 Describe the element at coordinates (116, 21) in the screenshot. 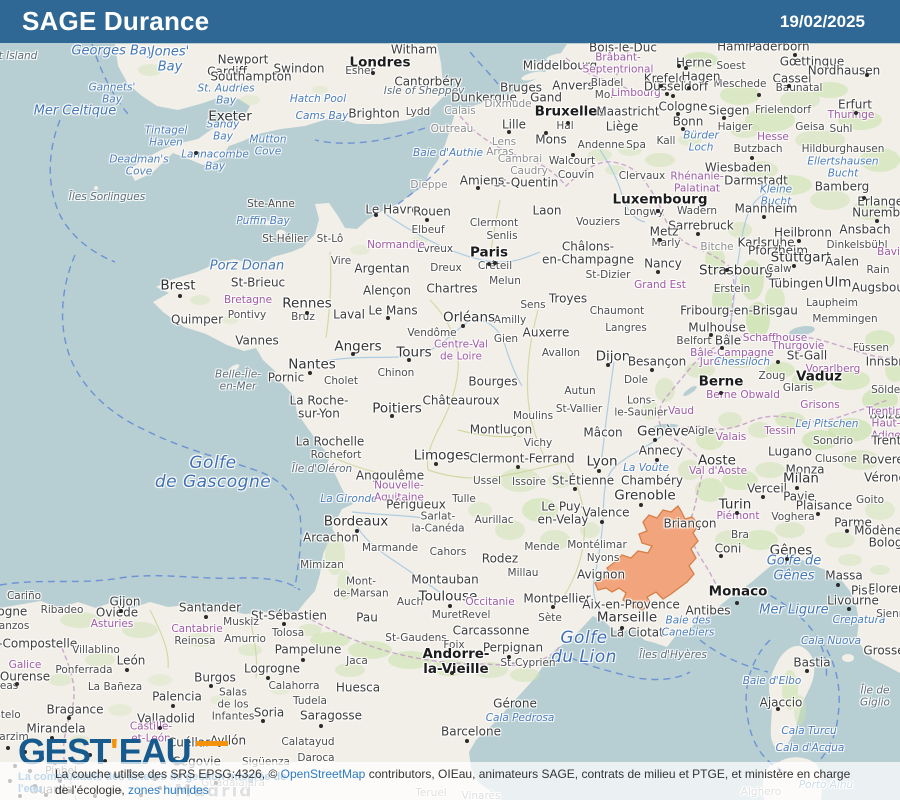

I see `page-title: SAGE Durance` at that location.